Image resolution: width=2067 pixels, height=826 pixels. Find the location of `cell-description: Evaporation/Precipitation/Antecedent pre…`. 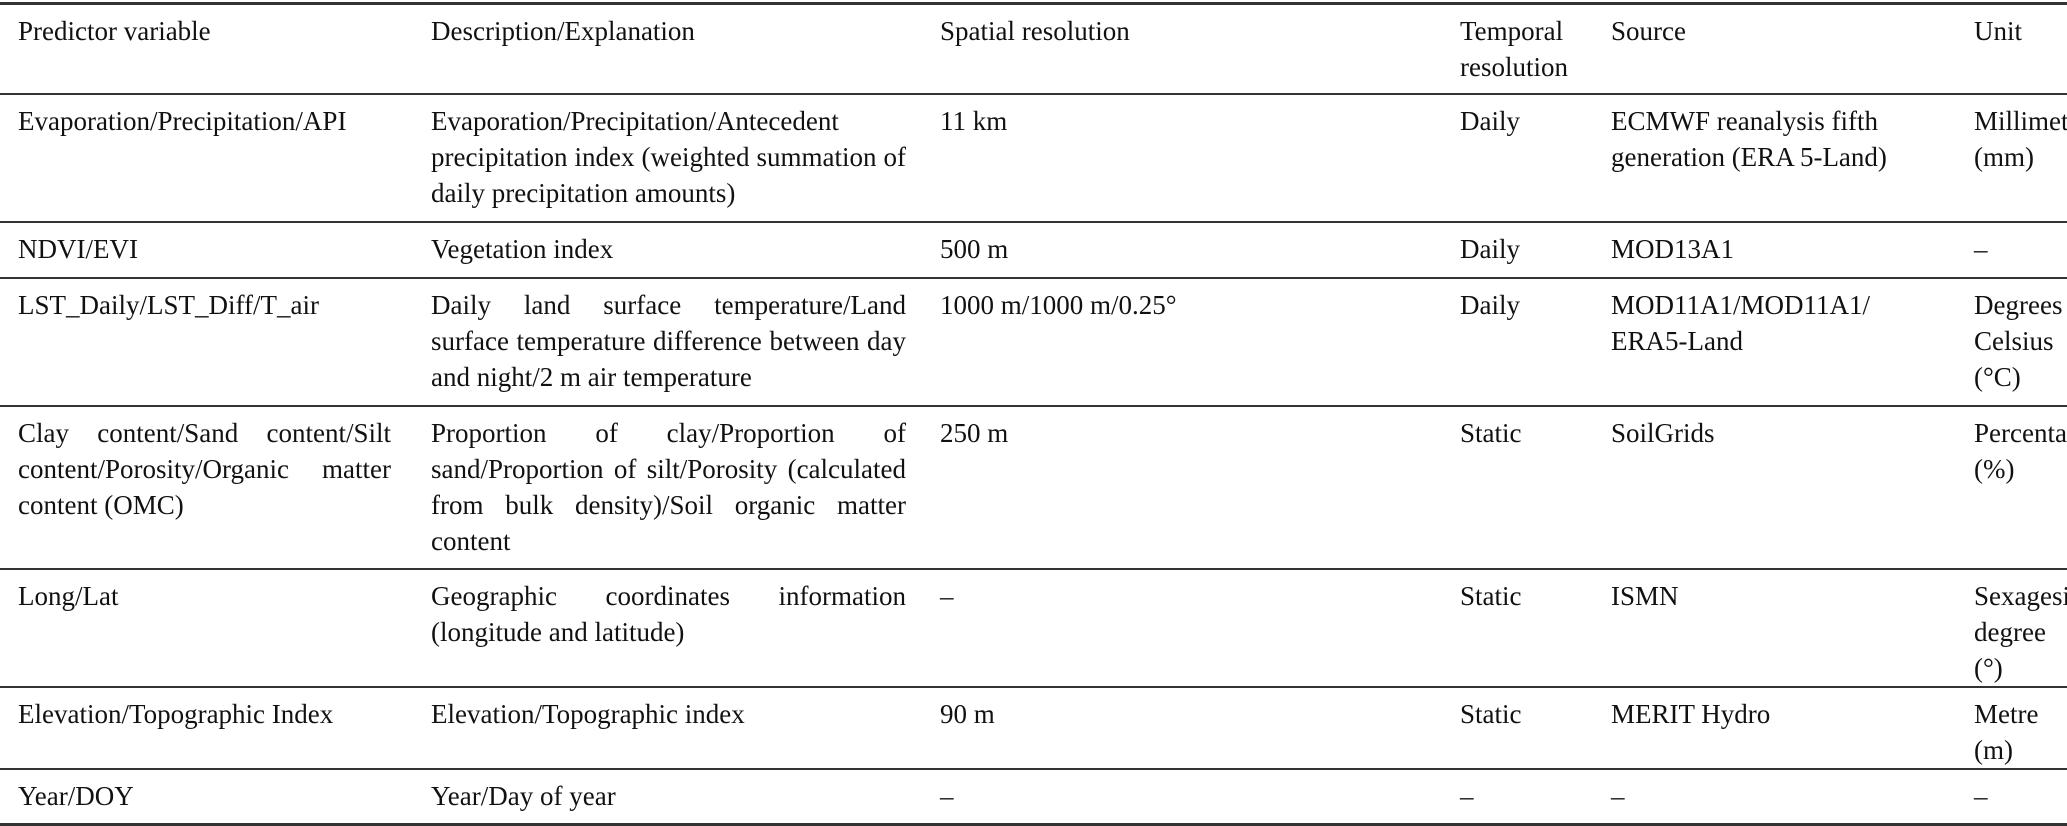

cell-description: Evaporation/Precipitation/Antecedent pre… is located at coordinates (668, 156).